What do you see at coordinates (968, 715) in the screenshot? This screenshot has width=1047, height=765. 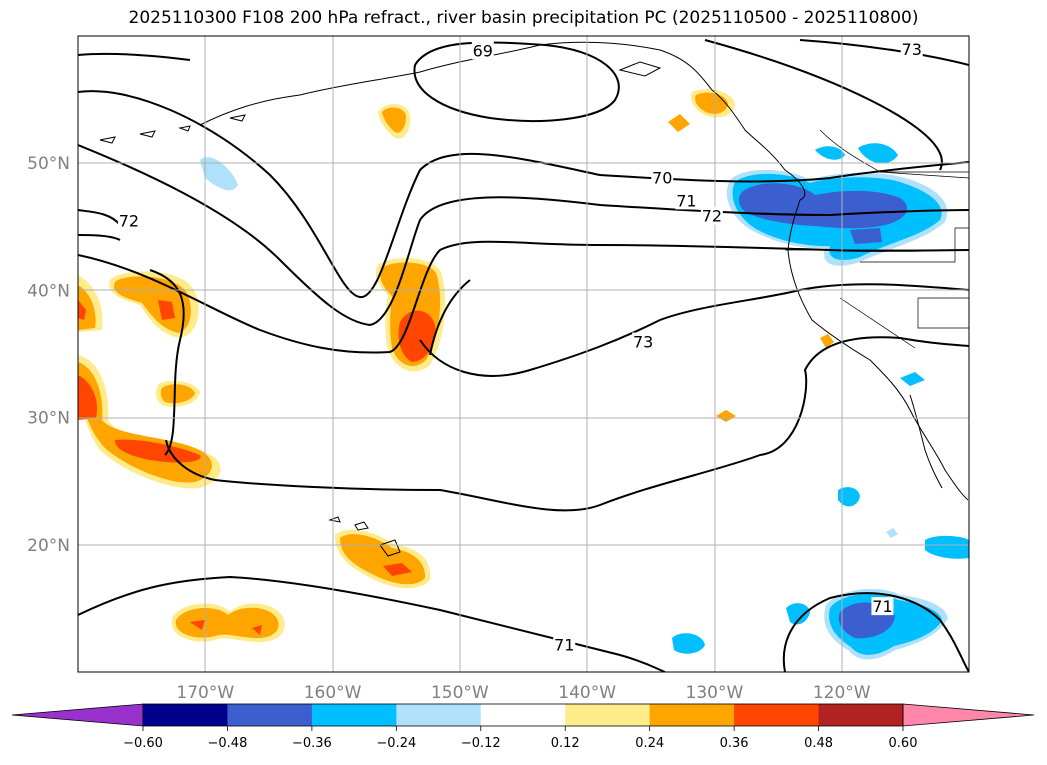 I see `colorbar-extend-high` at bounding box center [968, 715].